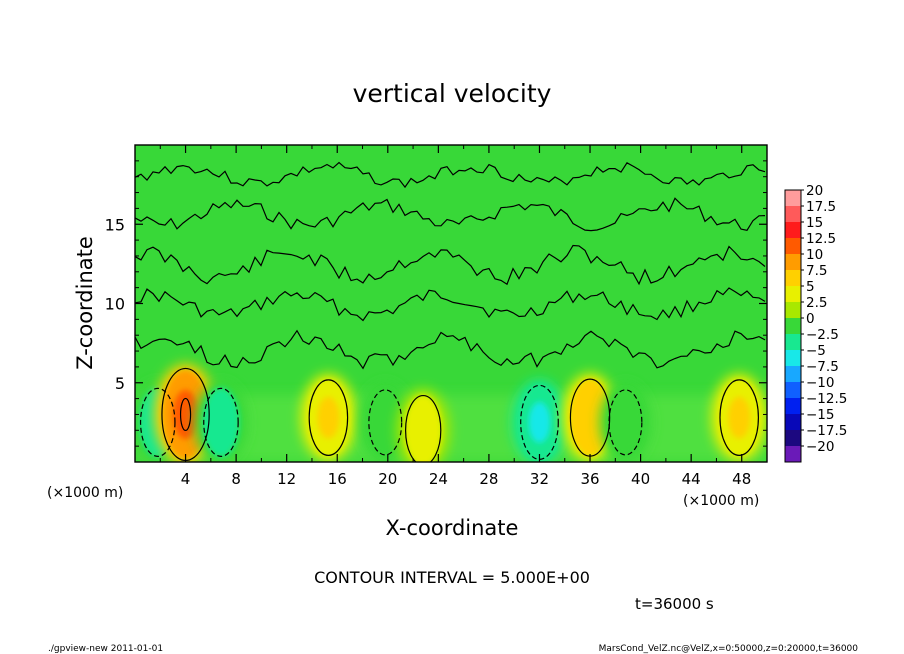 The width and height of the screenshot is (904, 654). What do you see at coordinates (816, 351) in the screenshot?
I see `colorbar-label: −5` at bounding box center [816, 351].